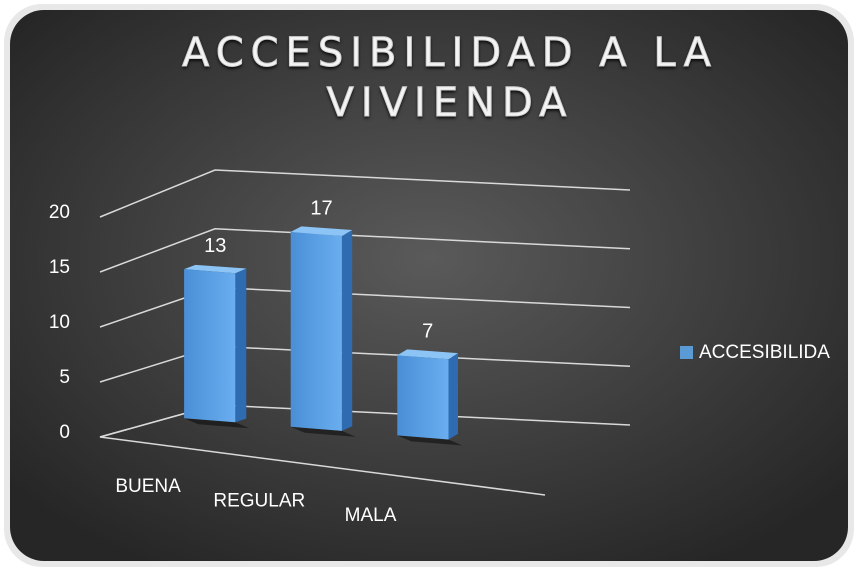 This screenshot has height=571, width=858. Describe the element at coordinates (64, 432) in the screenshot. I see `y-tick-label: 0` at that location.